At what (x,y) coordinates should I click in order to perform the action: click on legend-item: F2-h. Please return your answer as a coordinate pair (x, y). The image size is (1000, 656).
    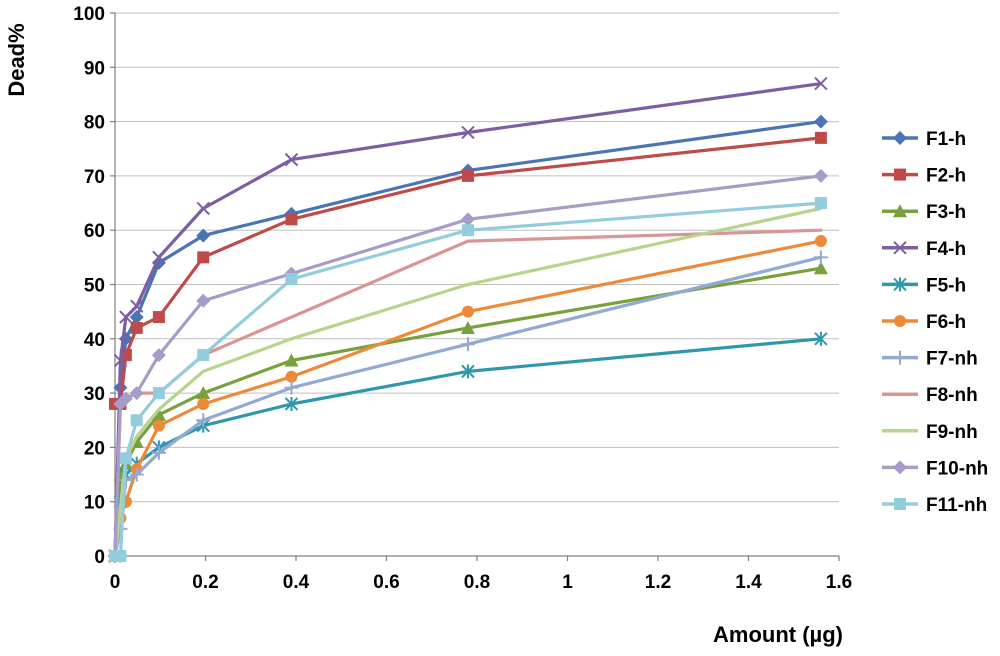
    Looking at the image, I should click on (924, 176).